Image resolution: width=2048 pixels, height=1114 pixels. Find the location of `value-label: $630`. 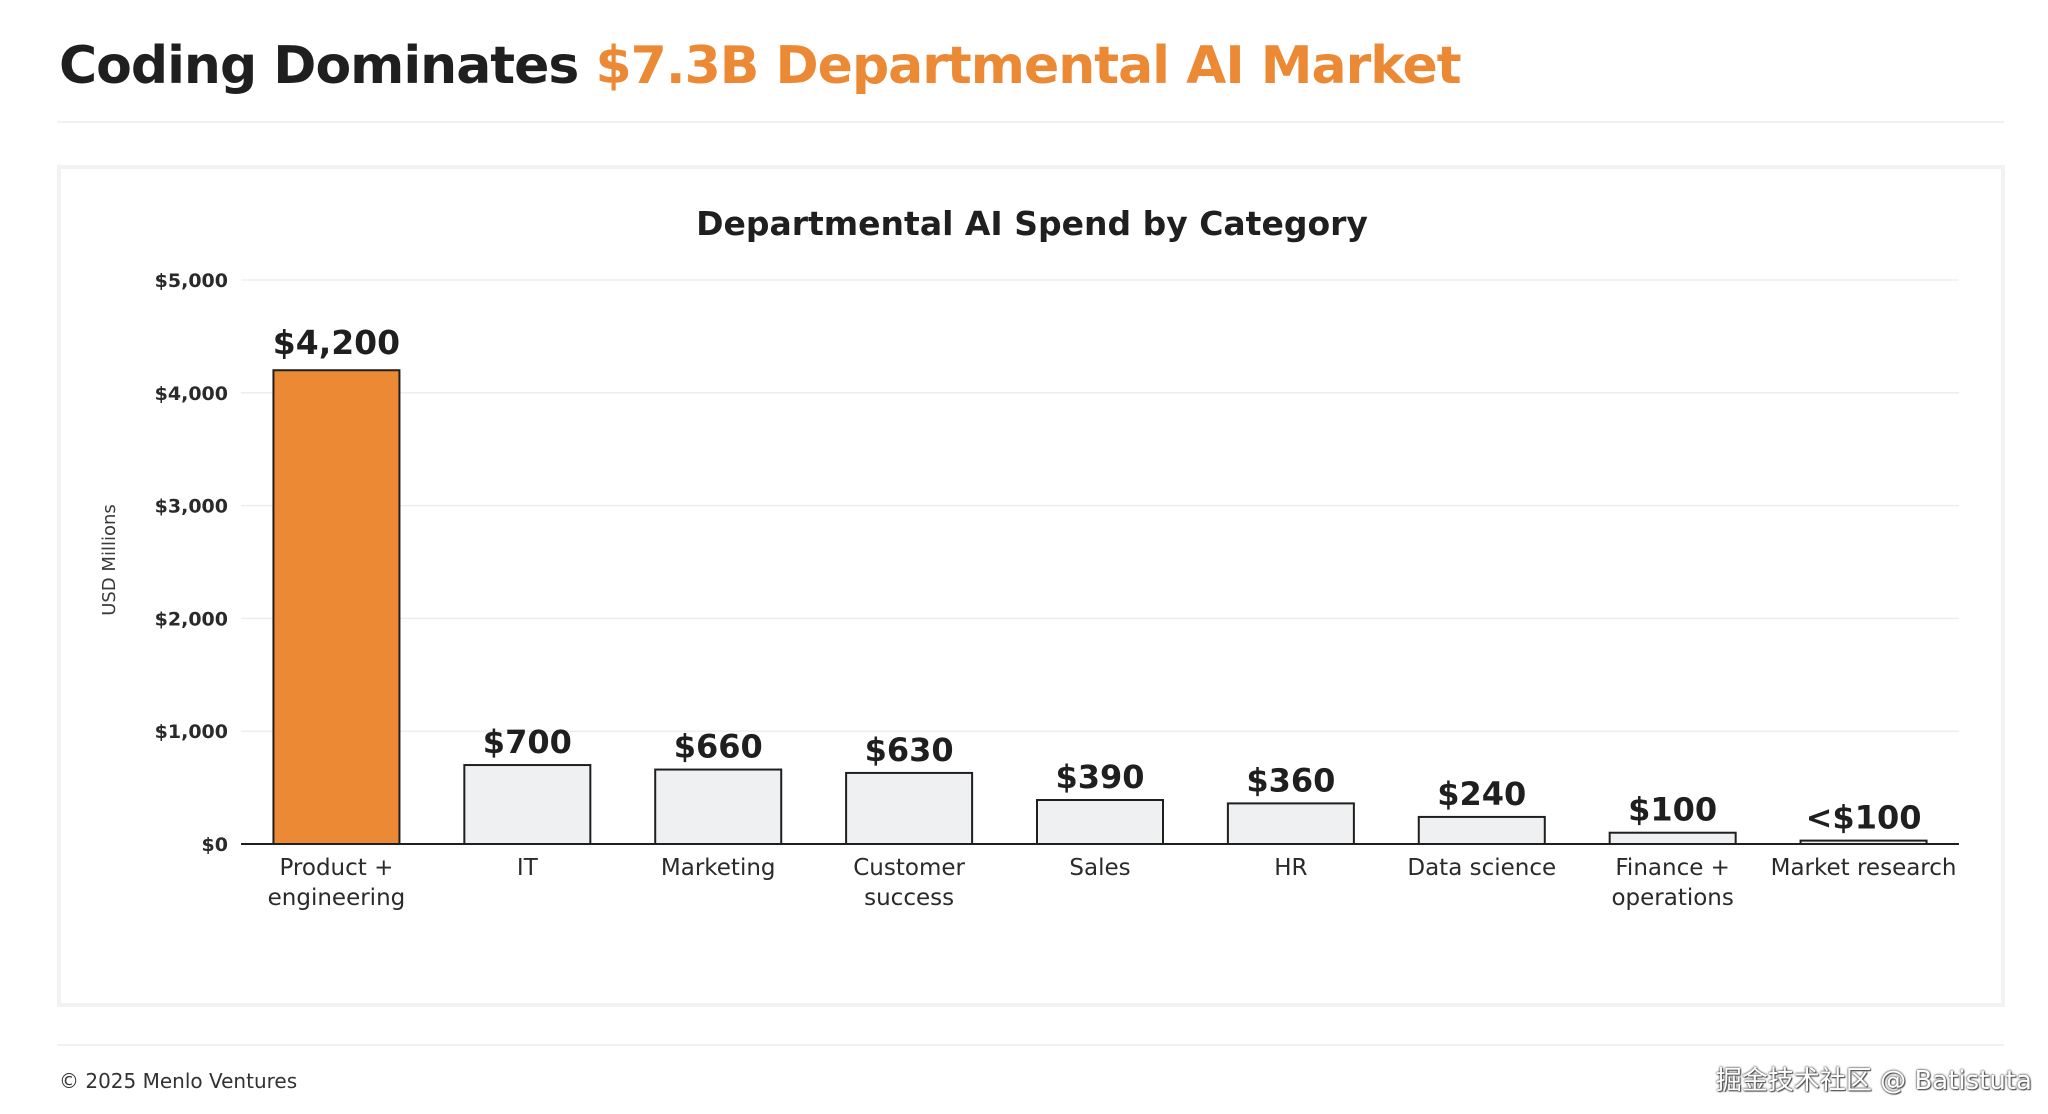

value-label: $630 is located at coordinates (909, 750).